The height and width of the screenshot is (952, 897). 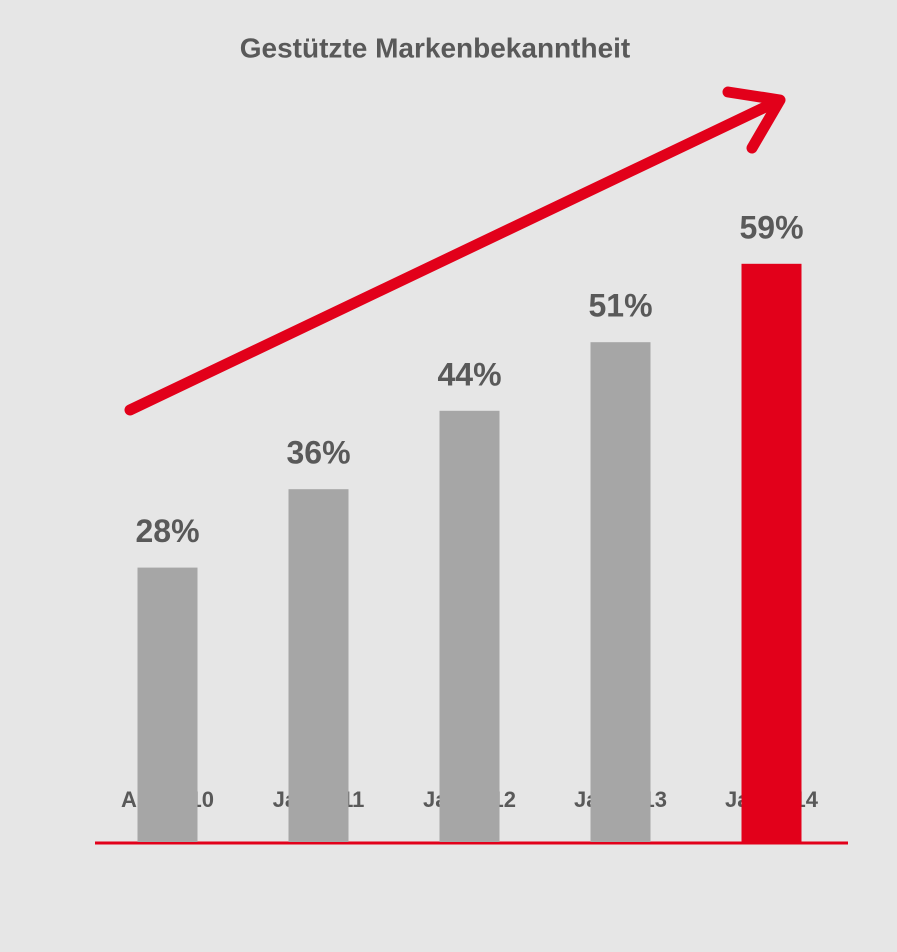 What do you see at coordinates (620, 306) in the screenshot?
I see `value-label: 51%` at bounding box center [620, 306].